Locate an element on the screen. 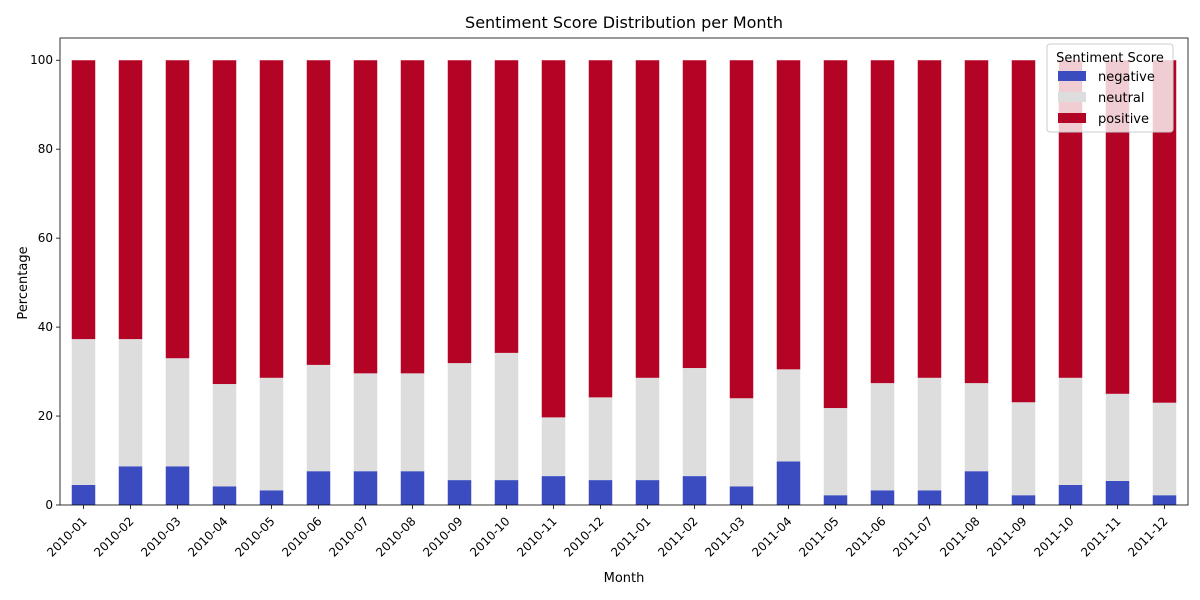 The image size is (1200, 600). x-tick-label: 2010-09 is located at coordinates (442, 536).